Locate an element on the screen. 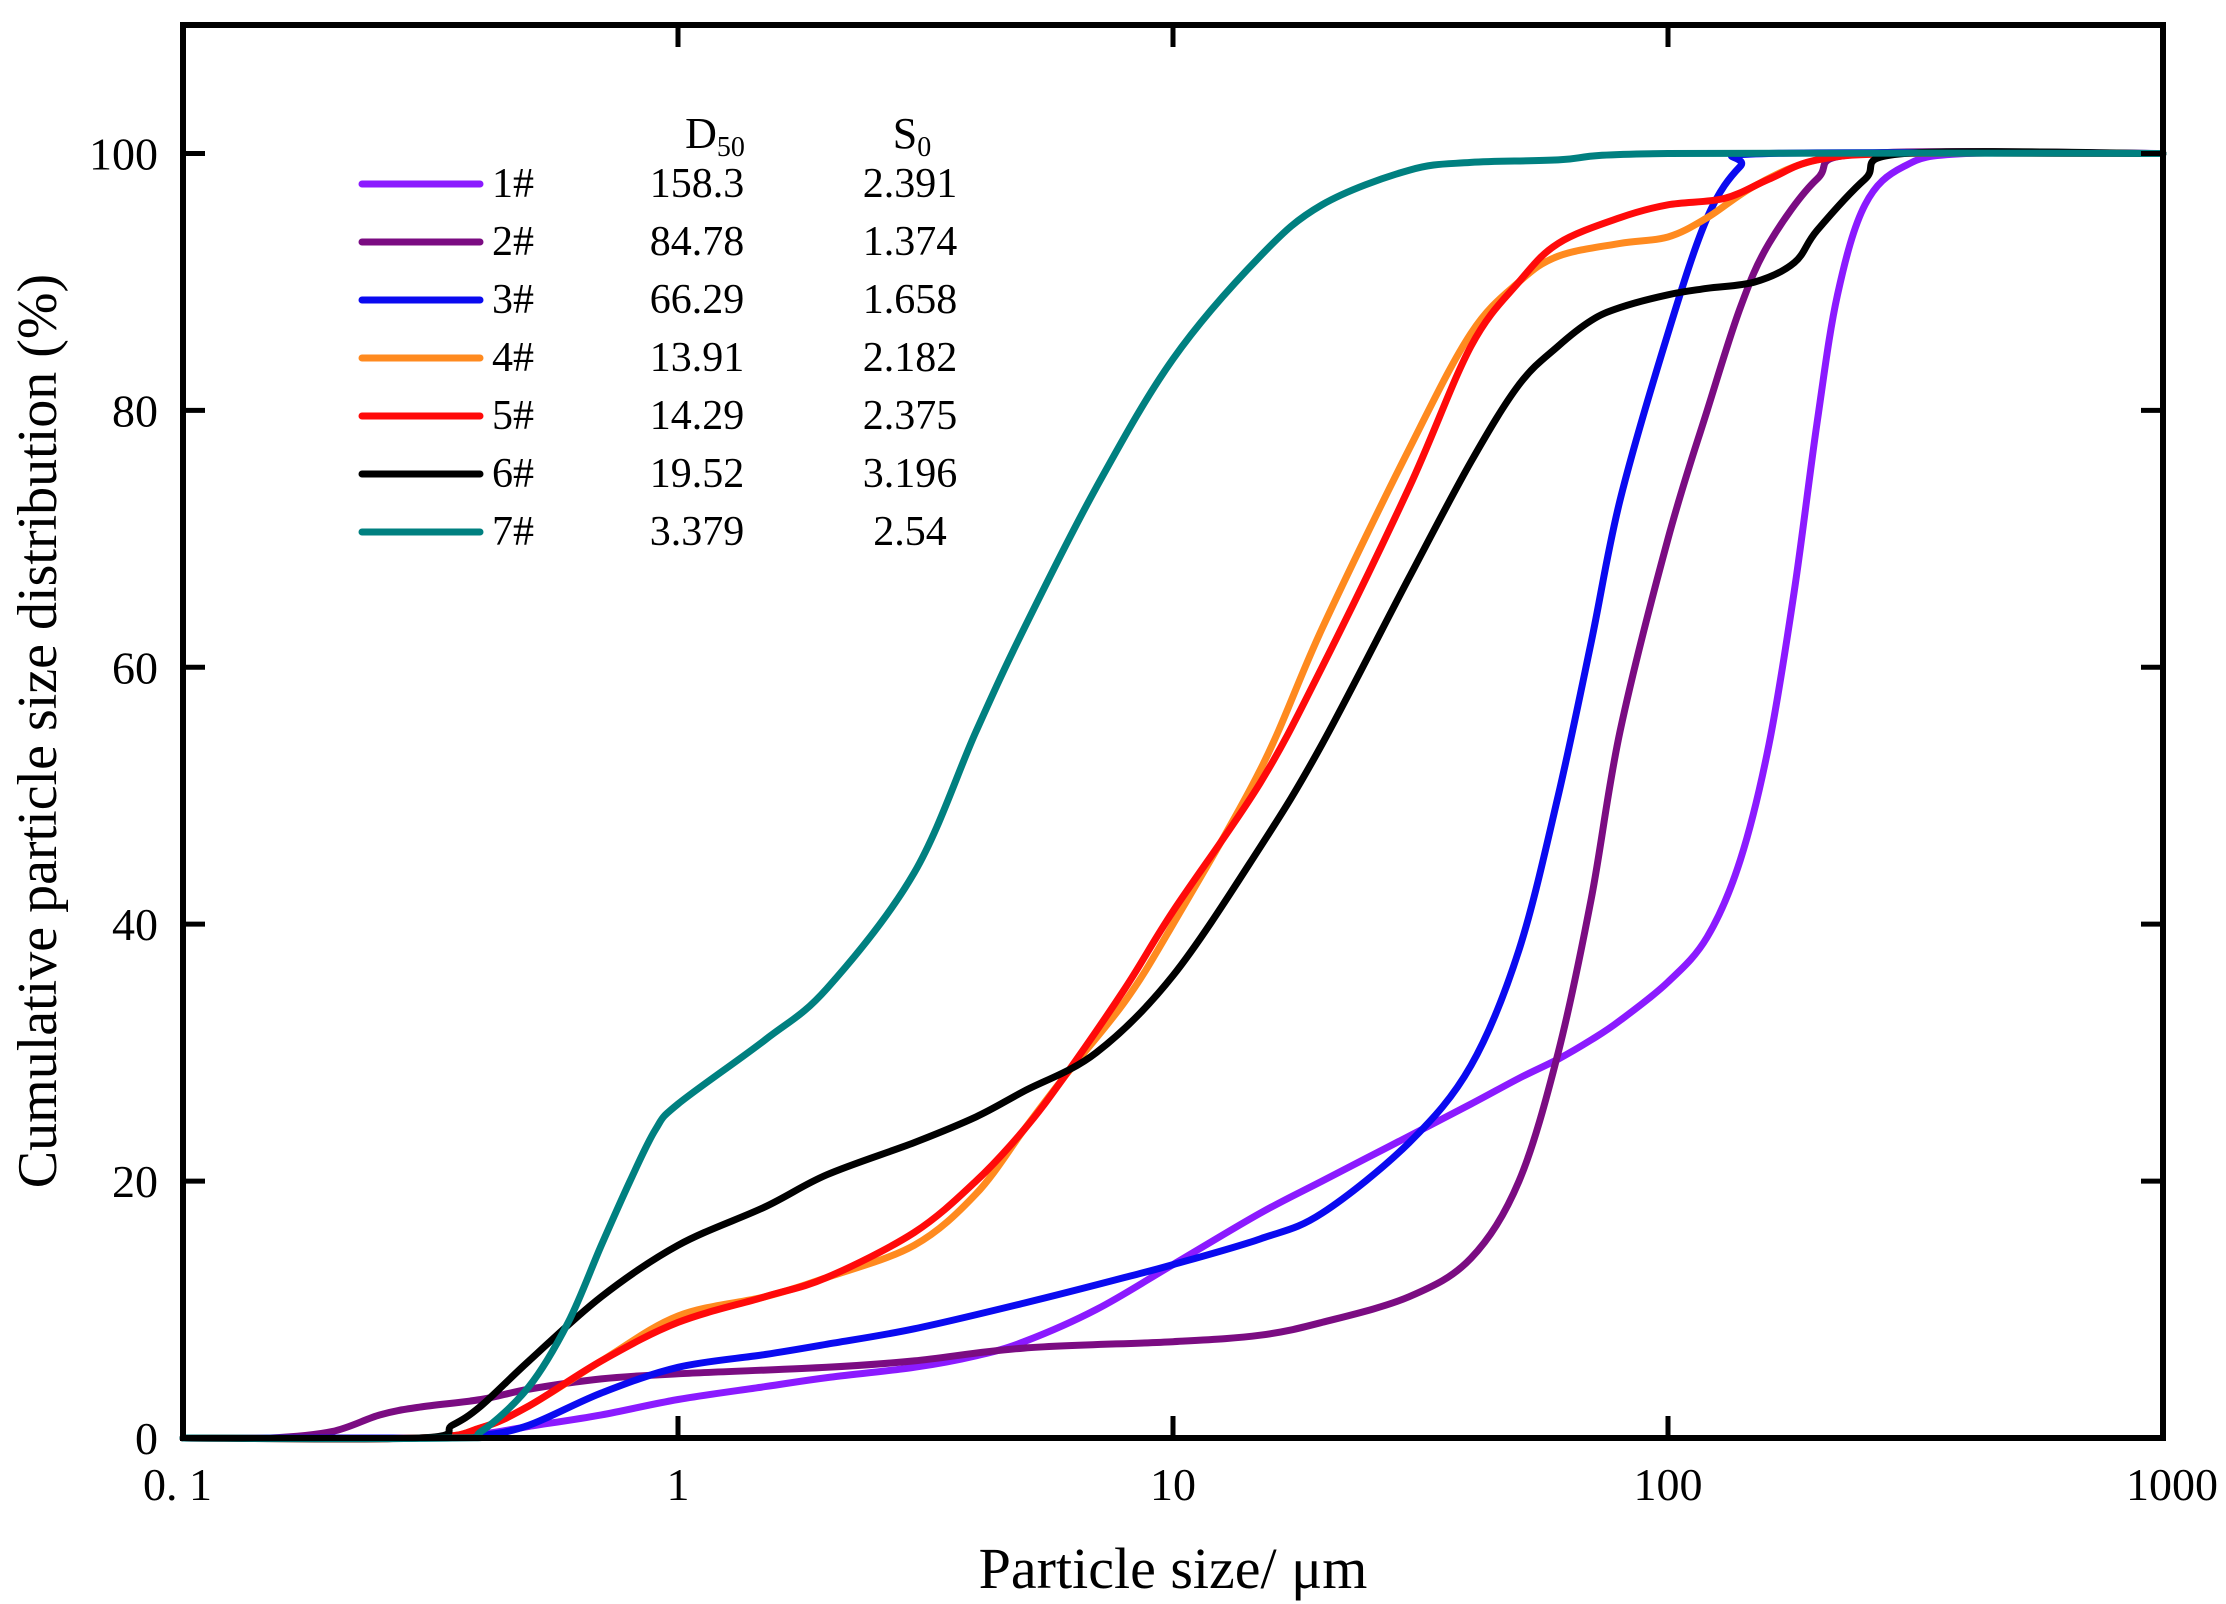  legend-header-d50: D50 is located at coordinates (715, 136).